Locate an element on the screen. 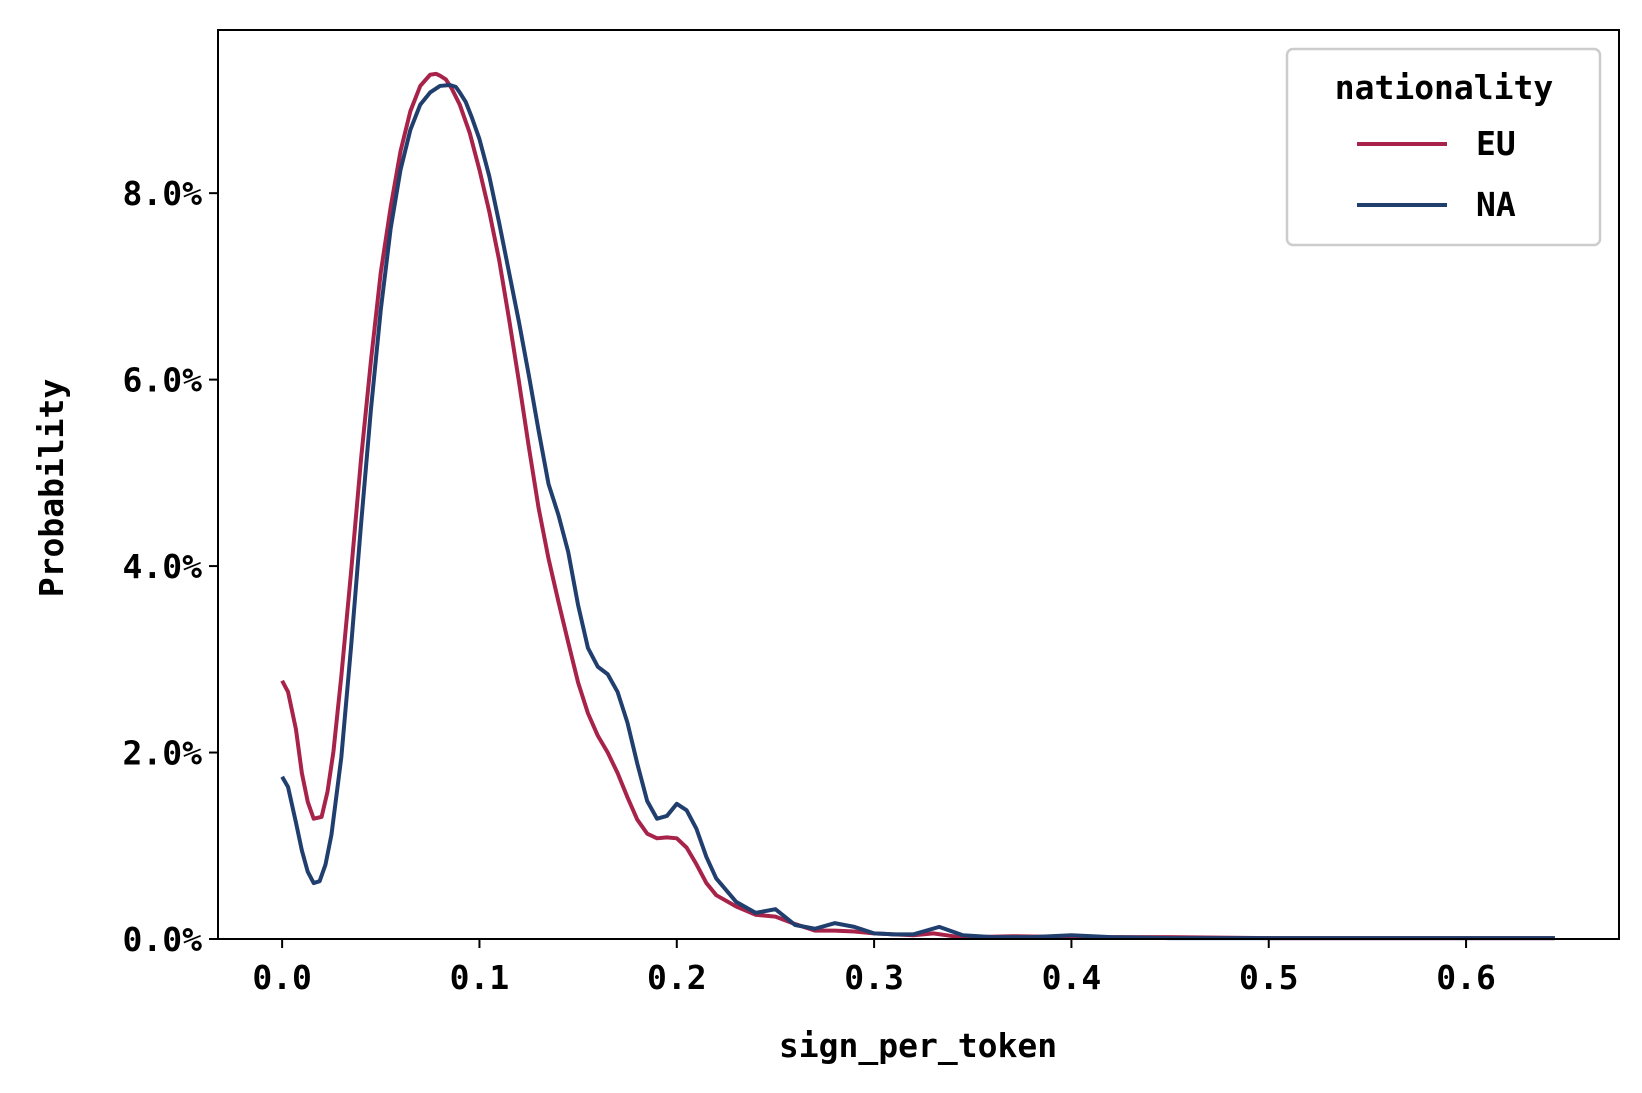 The width and height of the screenshot is (1642, 1093). x-tick-label: 0.5 is located at coordinates (1269, 977).